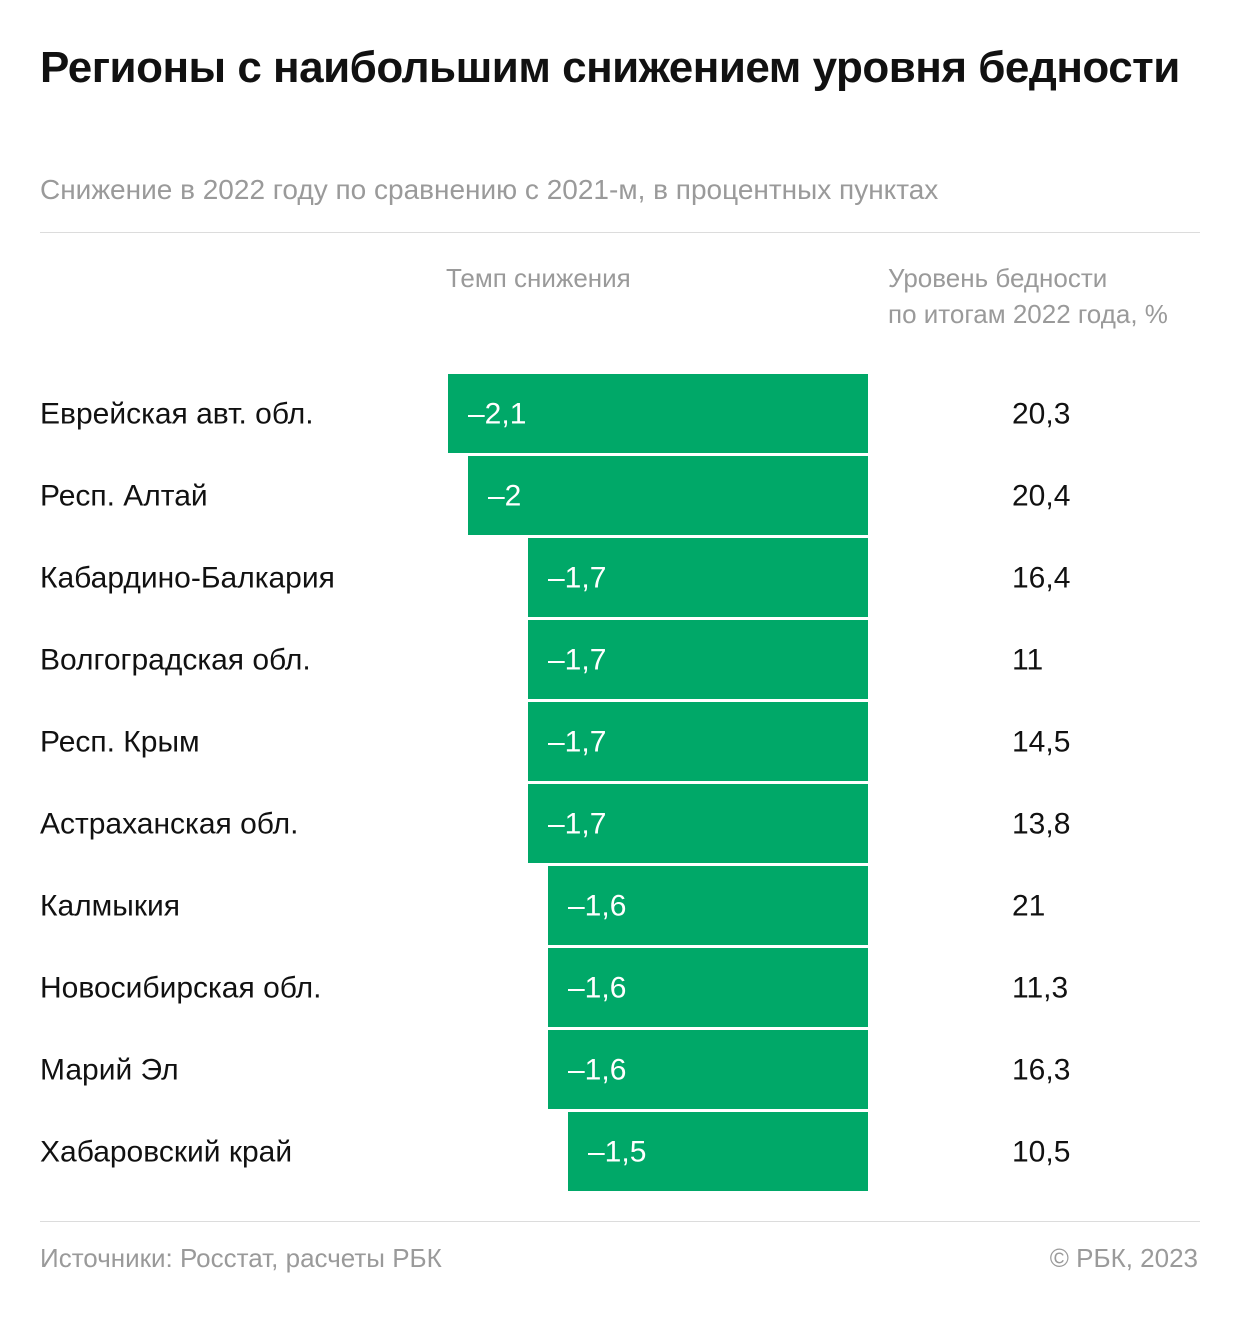 This screenshot has width=1240, height=1318. I want to click on bar-value-label: –2, so click(504, 496).